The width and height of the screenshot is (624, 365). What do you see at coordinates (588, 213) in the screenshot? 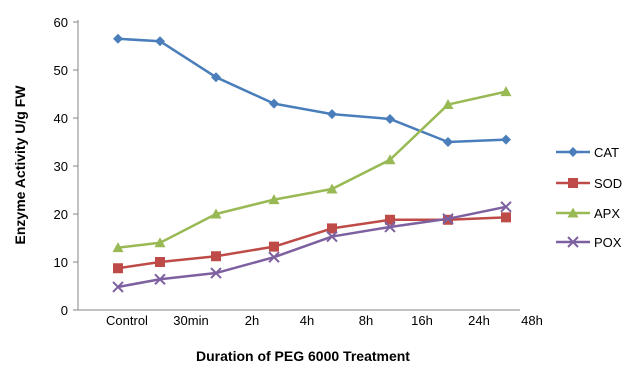
I see `legend-item-apx: APX` at bounding box center [588, 213].